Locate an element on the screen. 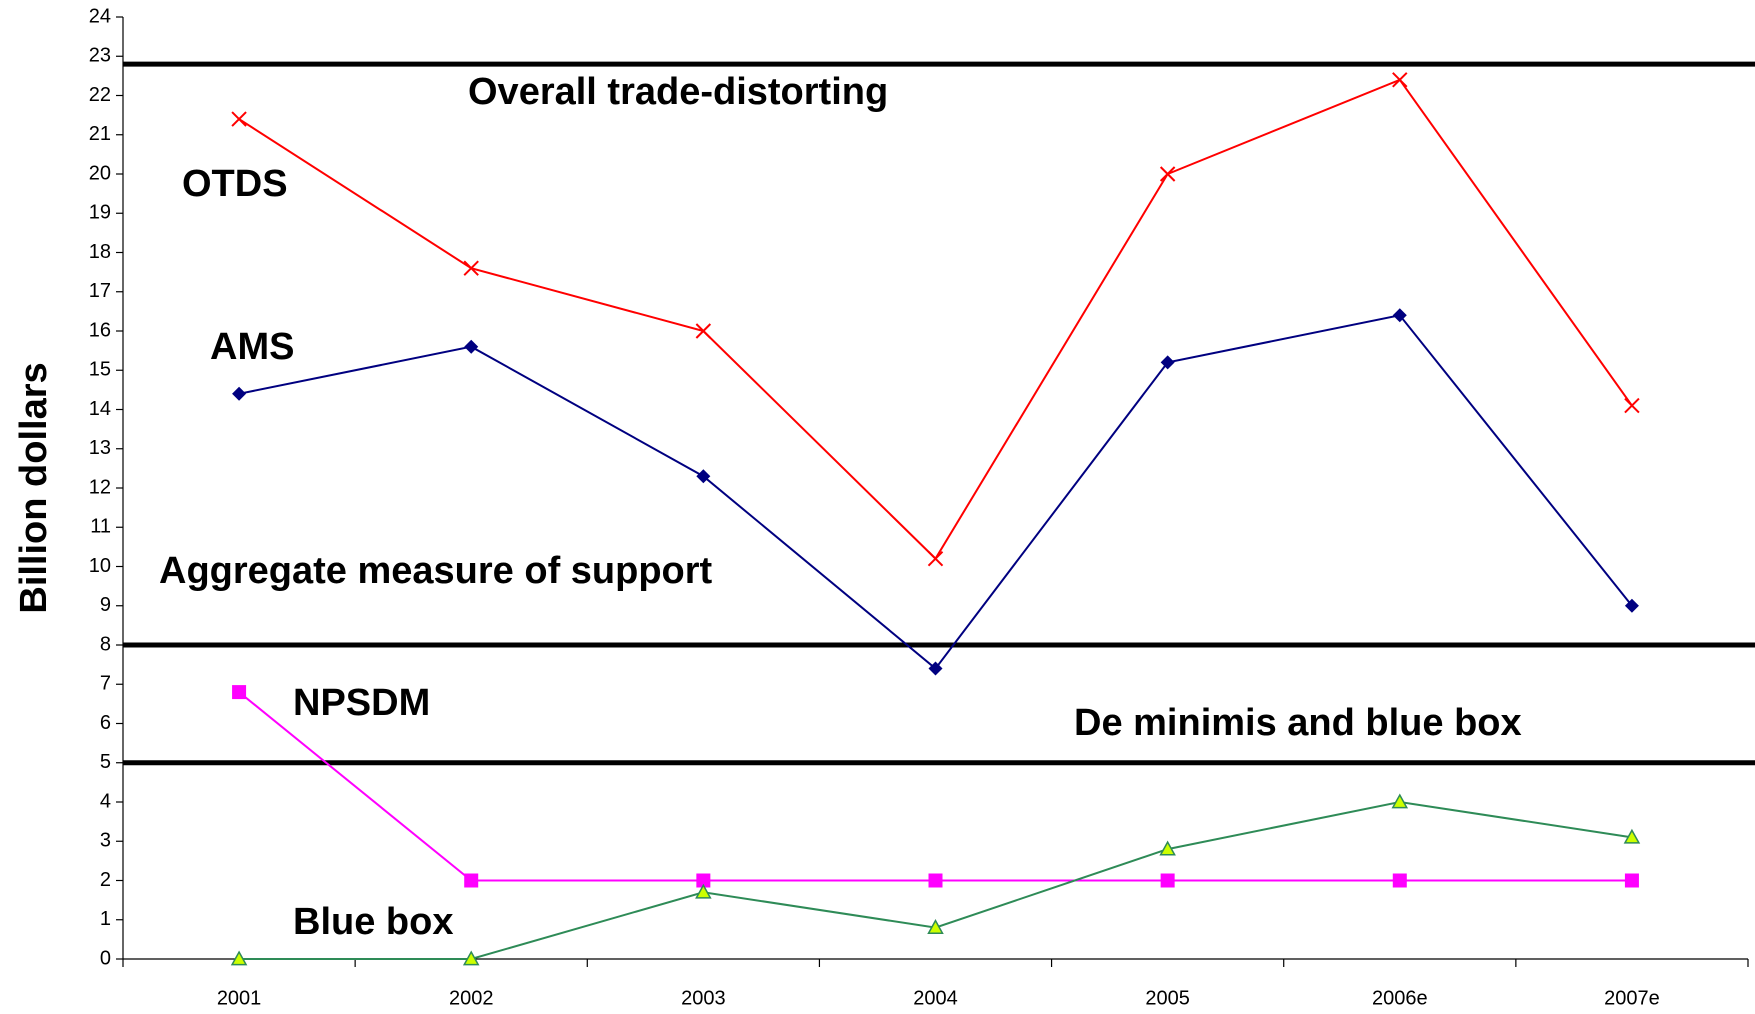 The image size is (1755, 1014). y-tick-label: 21 is located at coordinates (100, 134).